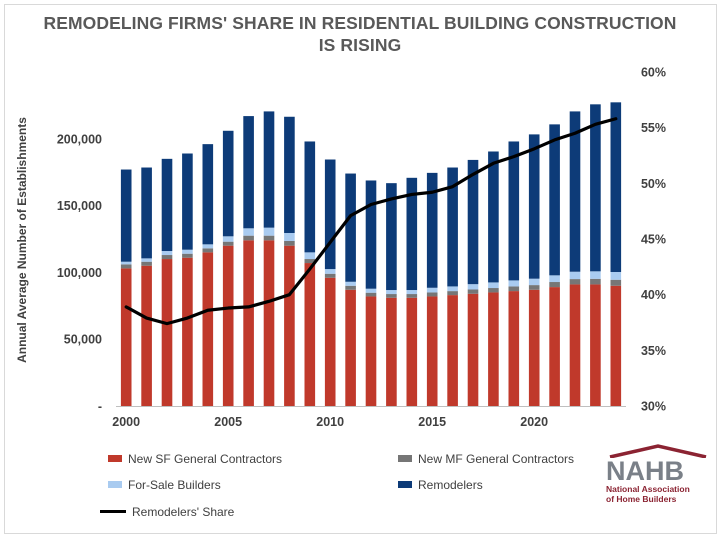 This screenshot has height=540, width=723. Describe the element at coordinates (412, 292) in the screenshot. I see `bar-forsale-2014` at that location.